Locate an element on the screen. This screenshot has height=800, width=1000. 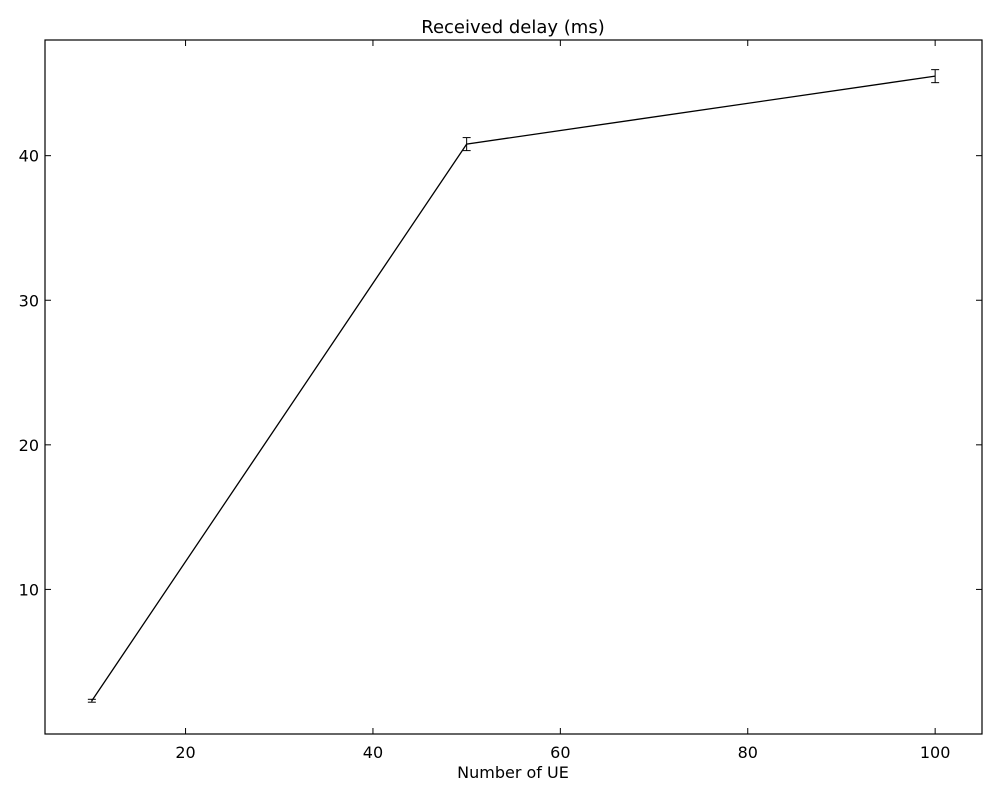
y-tick-label: 10 is located at coordinates (29, 589).